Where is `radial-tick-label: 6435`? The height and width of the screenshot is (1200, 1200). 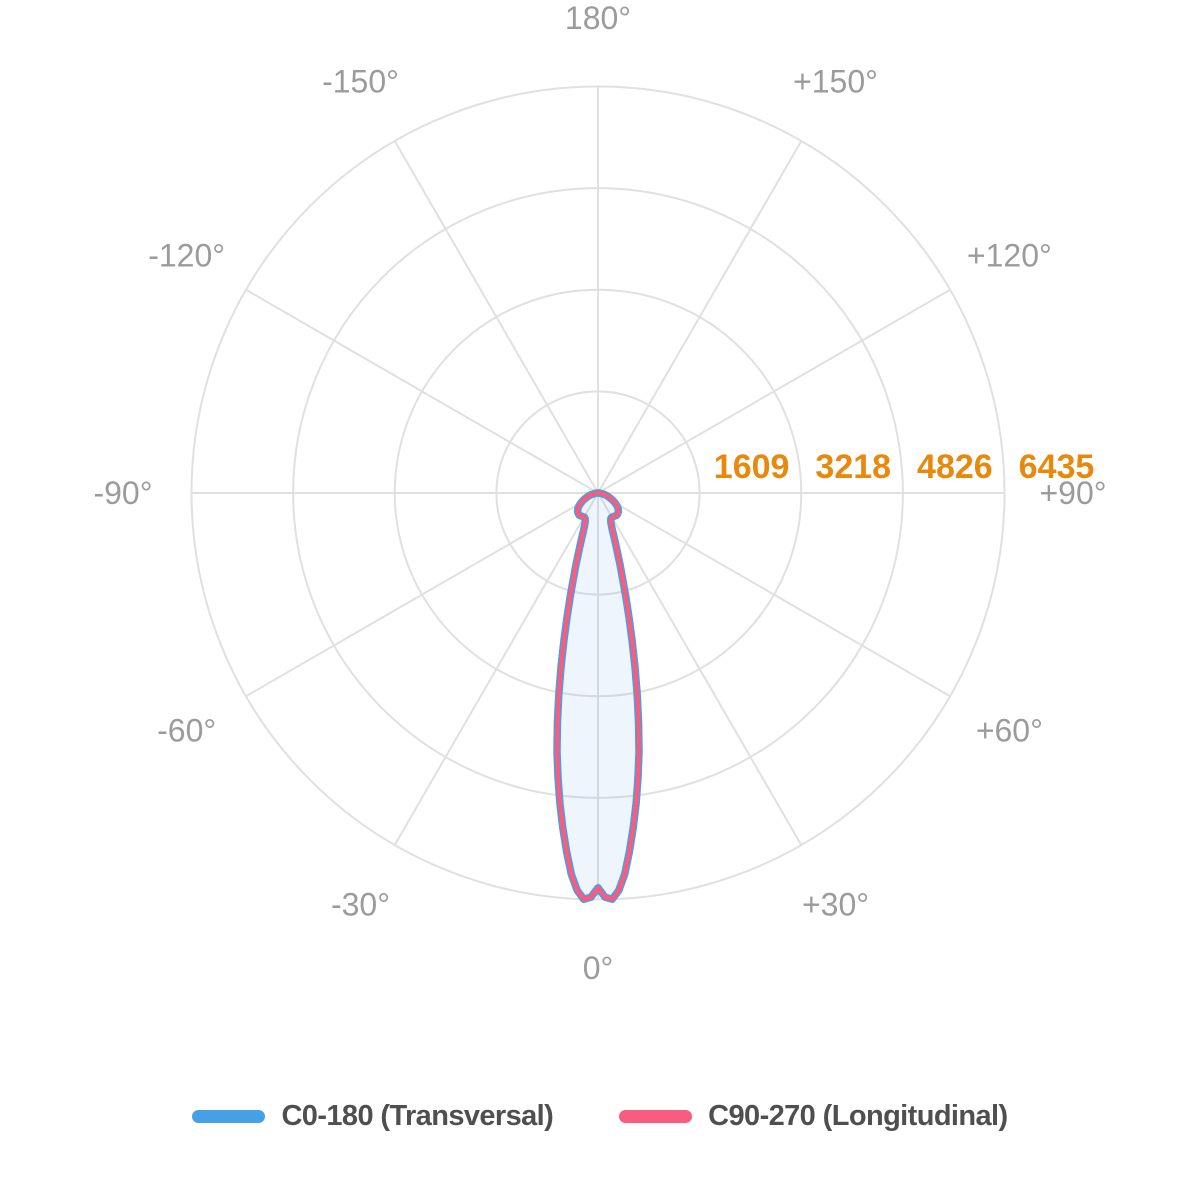 radial-tick-label: 6435 is located at coordinates (1057, 467).